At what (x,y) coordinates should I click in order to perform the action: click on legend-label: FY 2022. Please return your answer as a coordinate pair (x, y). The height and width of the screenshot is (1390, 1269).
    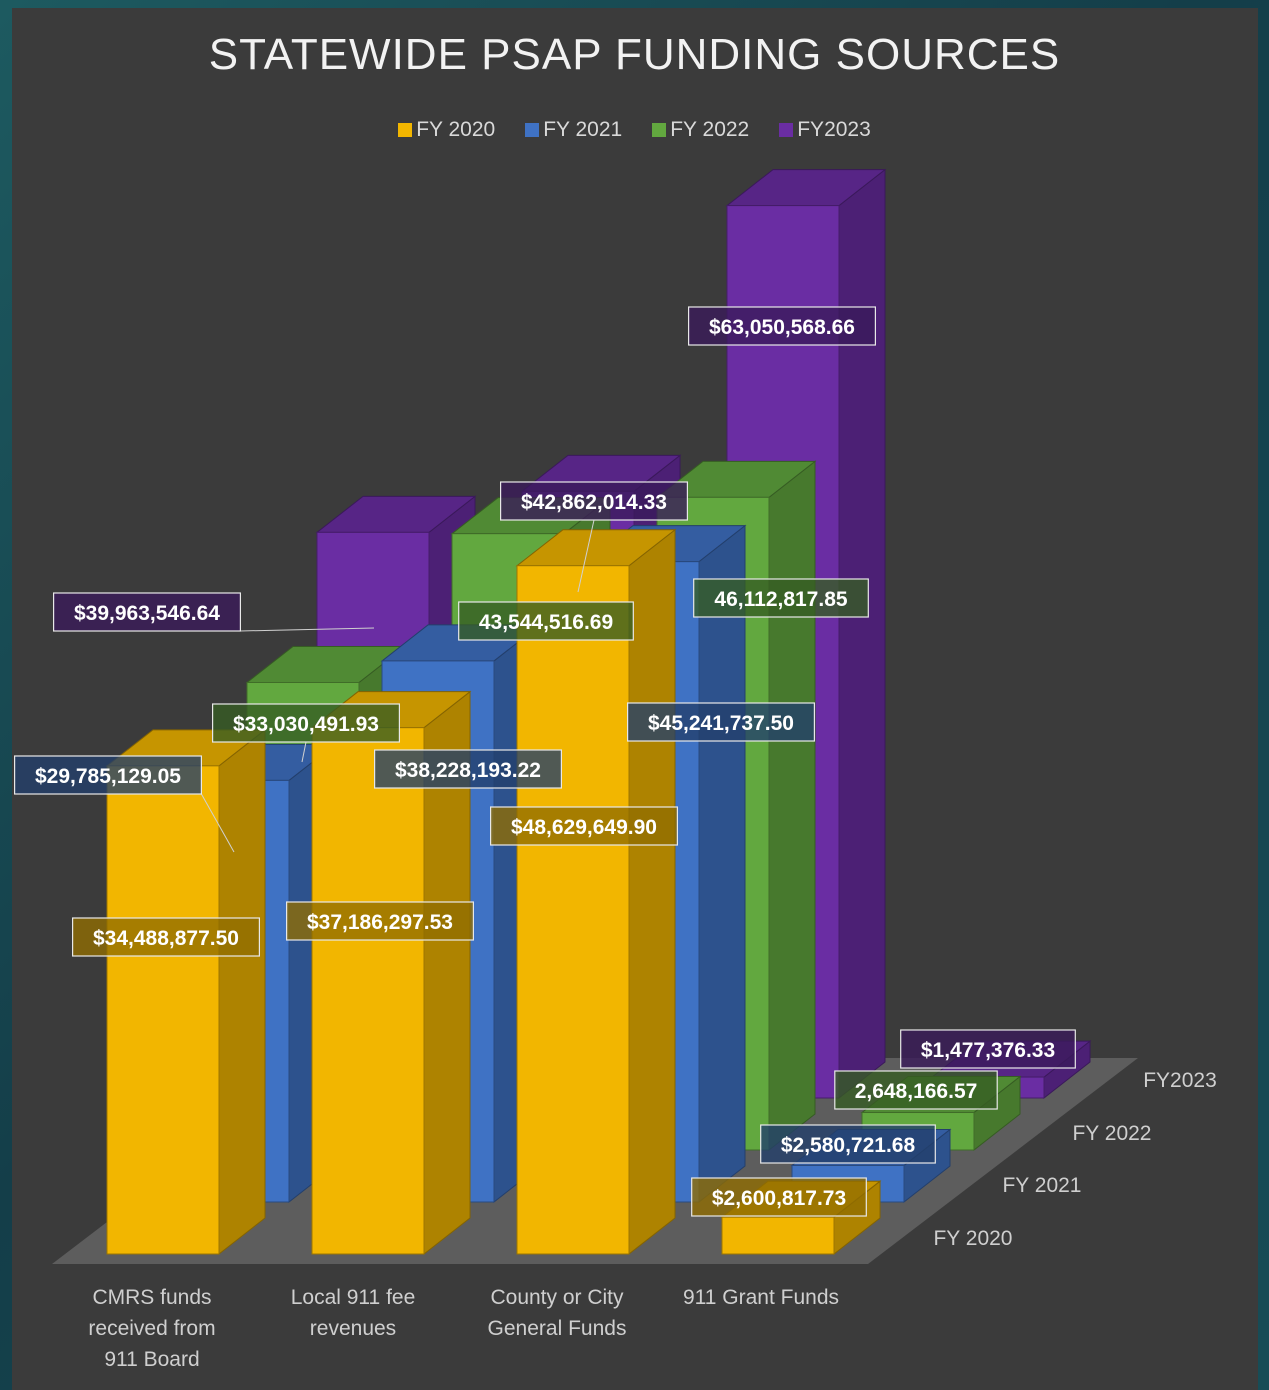
    Looking at the image, I should click on (710, 129).